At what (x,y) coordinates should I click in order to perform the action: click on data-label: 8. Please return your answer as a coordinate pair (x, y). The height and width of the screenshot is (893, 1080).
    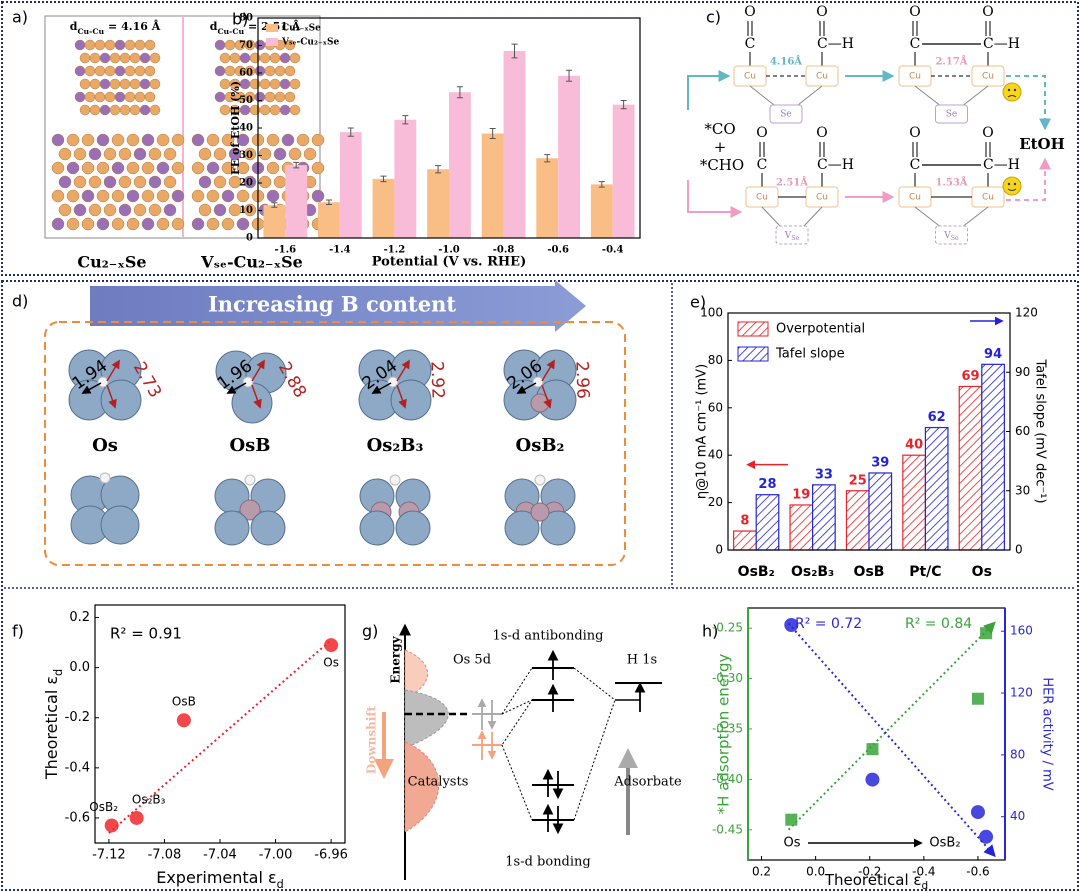
    Looking at the image, I should click on (744, 521).